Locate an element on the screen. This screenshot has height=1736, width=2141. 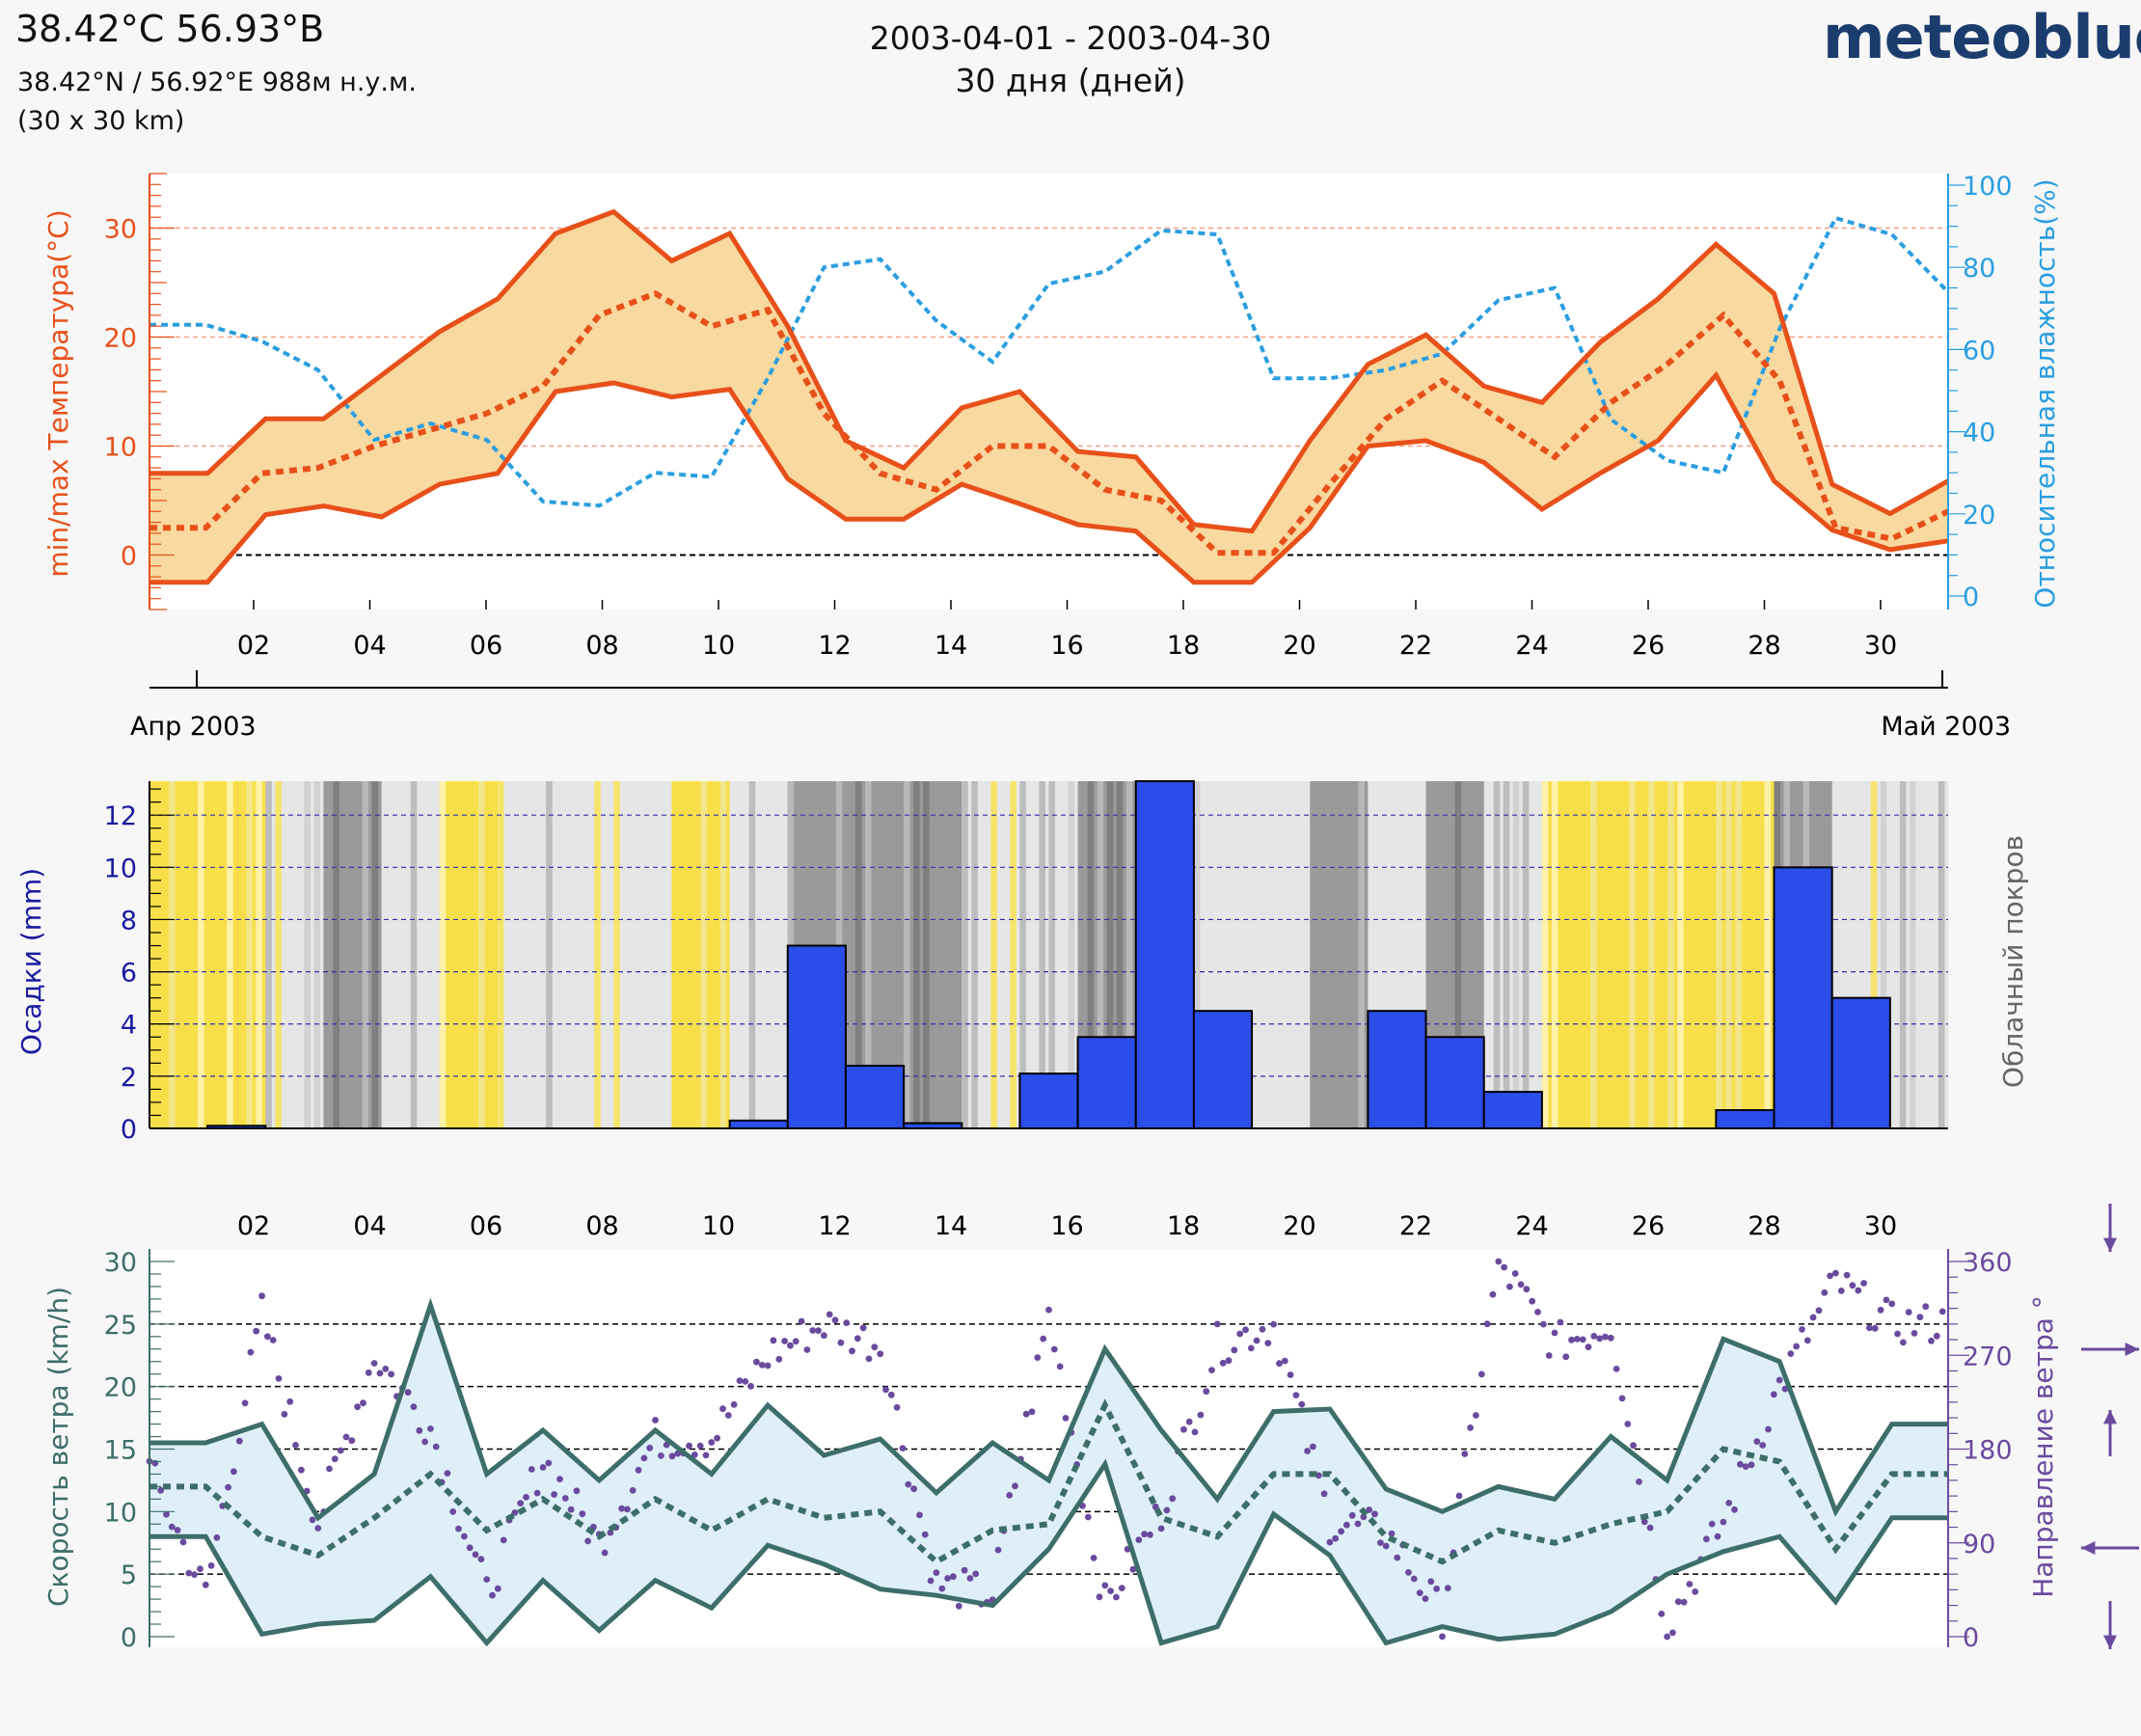
wind-day-tick-label: 12 is located at coordinates (834, 1226).